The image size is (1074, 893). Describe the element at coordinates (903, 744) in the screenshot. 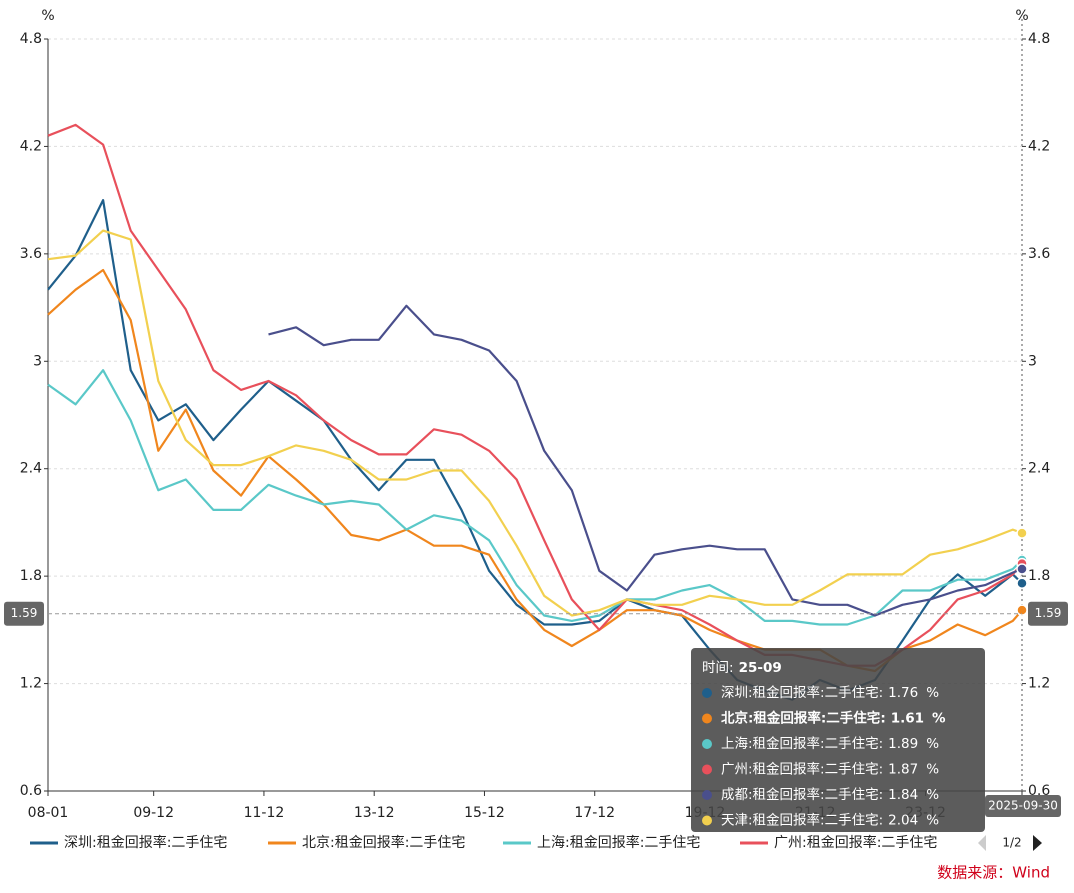

I see `tooltip-value: 1.89` at that location.